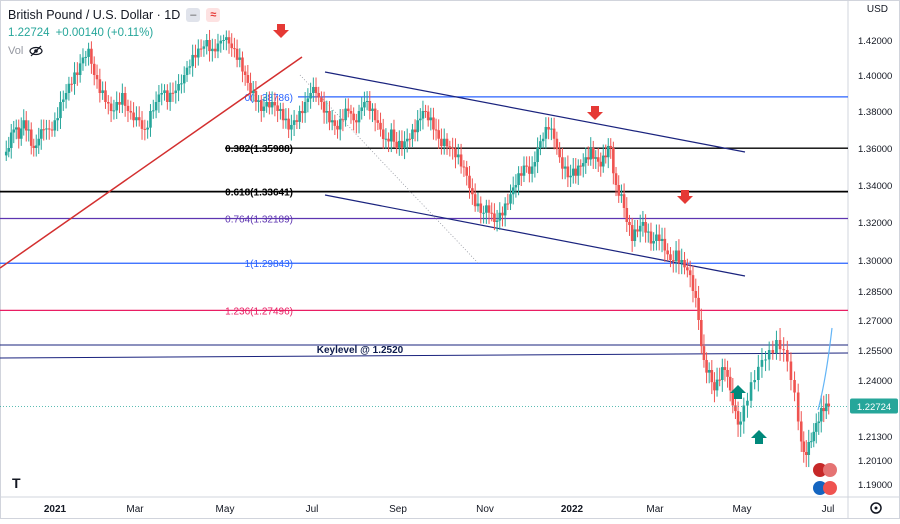  I want to click on channel-lower-line, so click(535, 235).